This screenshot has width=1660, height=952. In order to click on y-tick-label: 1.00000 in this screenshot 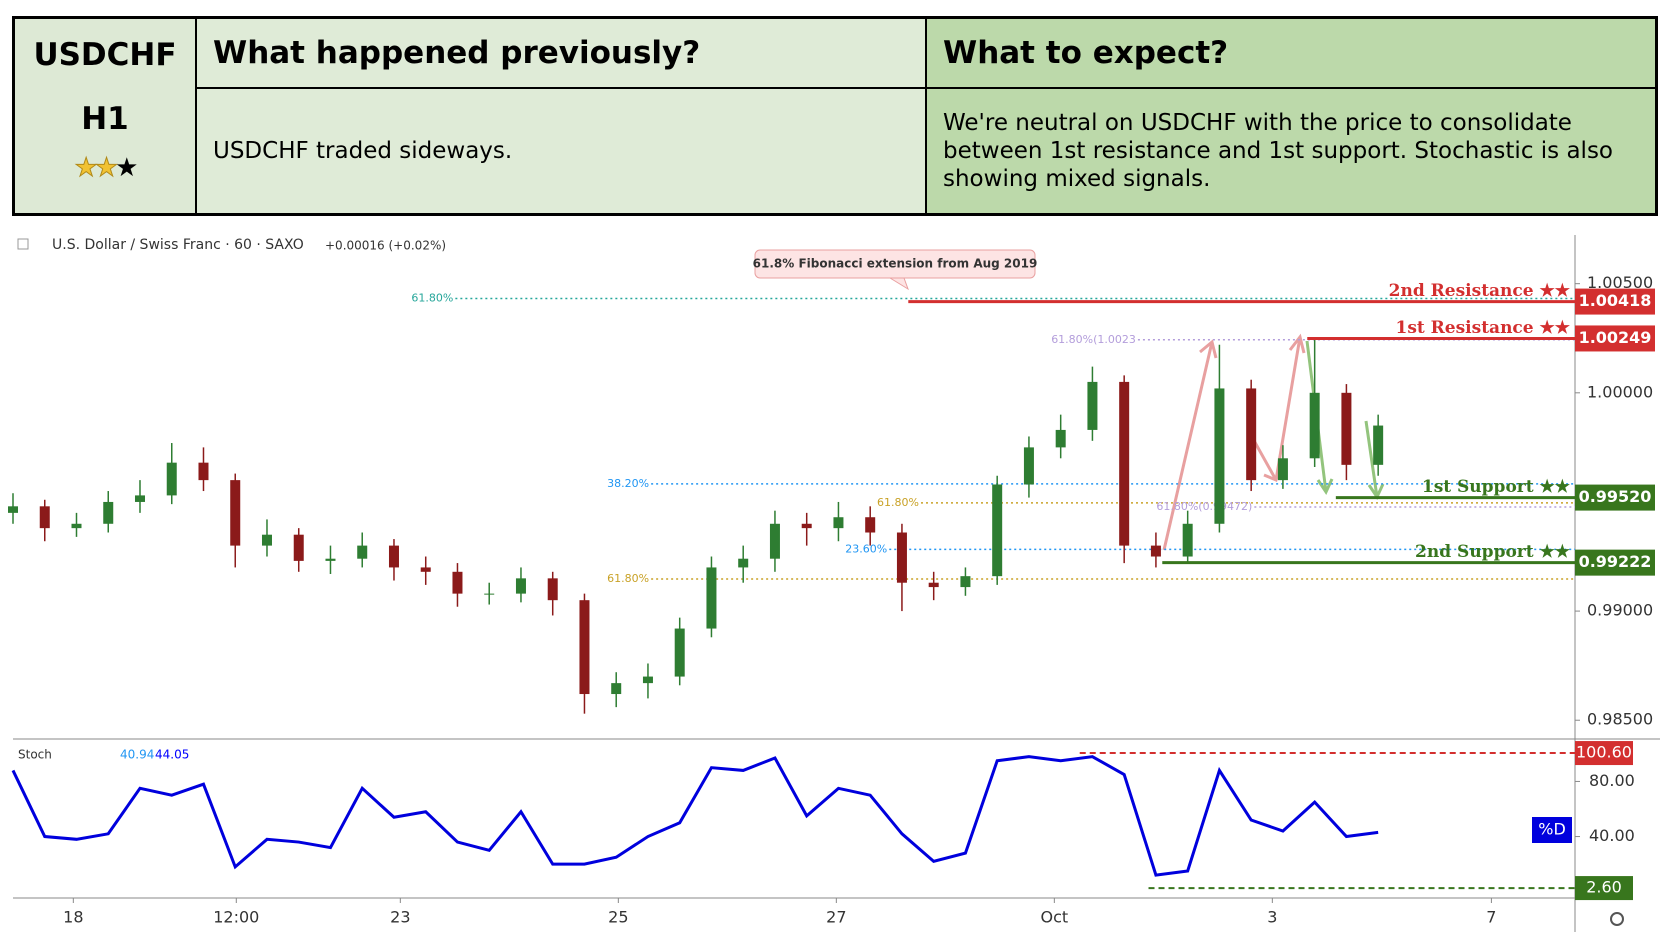, I will do `click(1620, 391)`.